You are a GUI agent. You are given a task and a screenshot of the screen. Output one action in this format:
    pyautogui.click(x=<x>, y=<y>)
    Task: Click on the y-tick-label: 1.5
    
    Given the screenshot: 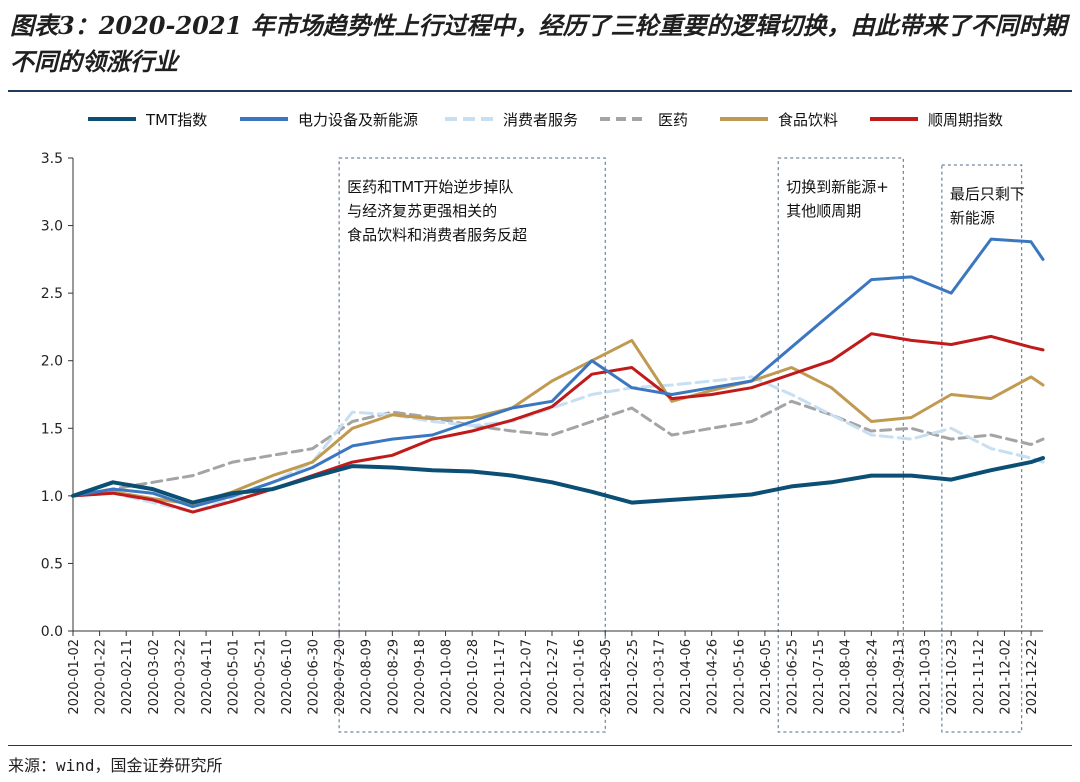 What is the action you would take?
    pyautogui.click(x=52, y=429)
    